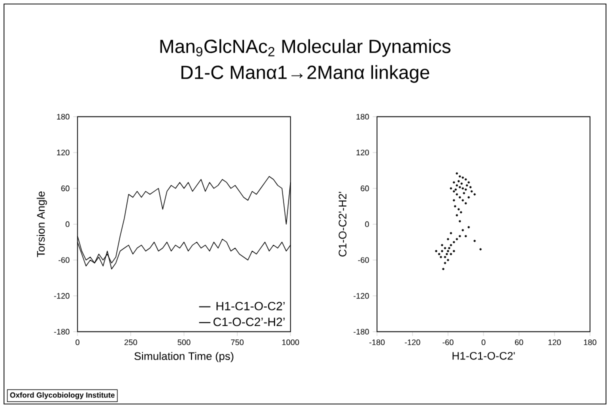 This screenshot has height=408, width=610. I want to click on legend-label: H1-C1-O-C2’, so click(250, 306).